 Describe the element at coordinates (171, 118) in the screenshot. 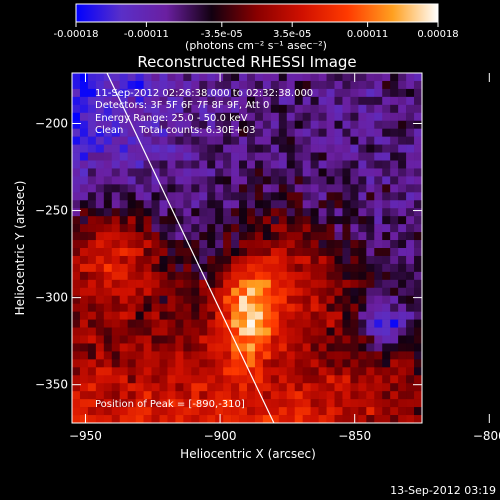

I see `annotation-energy: Energy Range: 25.0 - 50.0 keV` at that location.